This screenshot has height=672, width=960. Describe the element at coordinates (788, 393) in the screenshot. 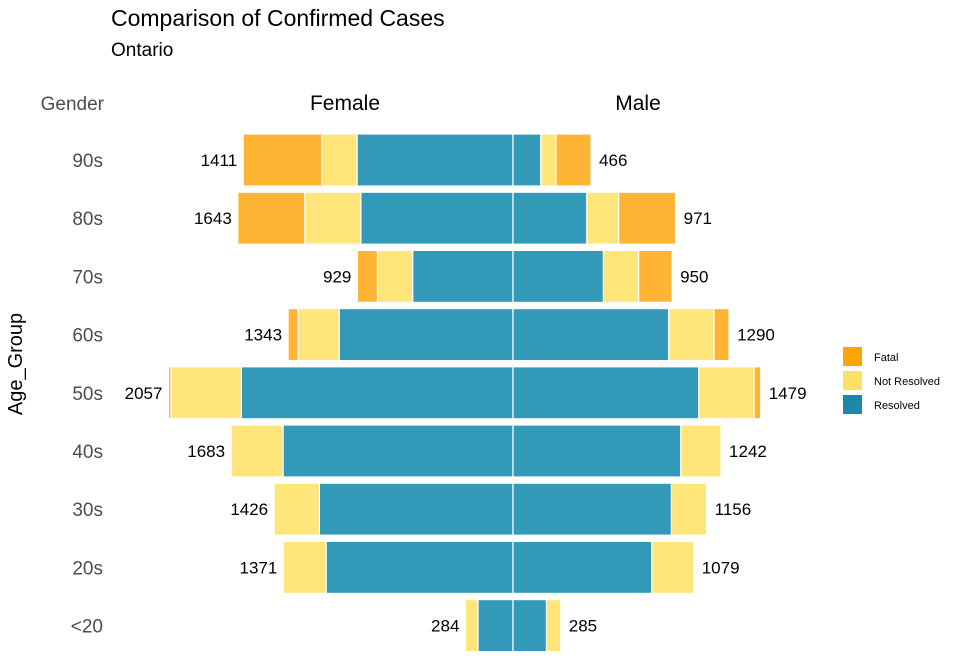

I see `total-label-male-50s: 1479` at that location.